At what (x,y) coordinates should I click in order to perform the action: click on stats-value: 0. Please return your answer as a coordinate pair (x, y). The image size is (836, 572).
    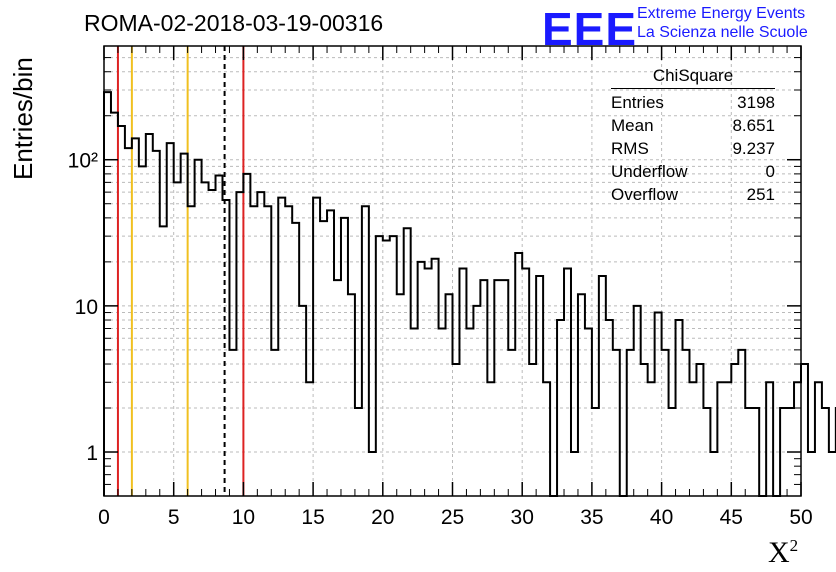
    Looking at the image, I should click on (770, 171).